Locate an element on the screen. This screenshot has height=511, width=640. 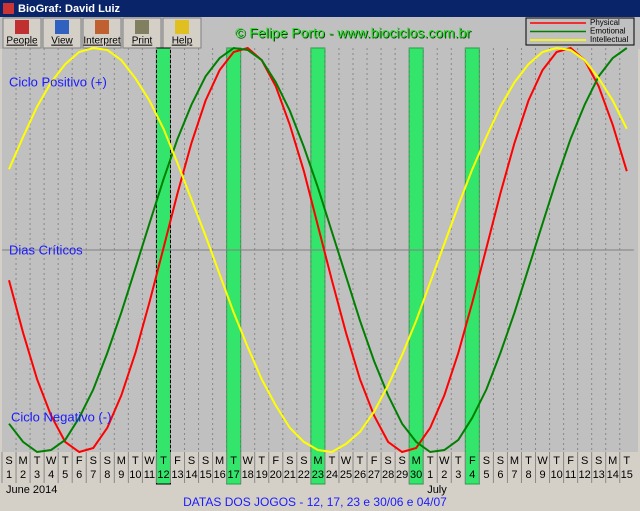
status-bar is located at coordinates (320, 503).